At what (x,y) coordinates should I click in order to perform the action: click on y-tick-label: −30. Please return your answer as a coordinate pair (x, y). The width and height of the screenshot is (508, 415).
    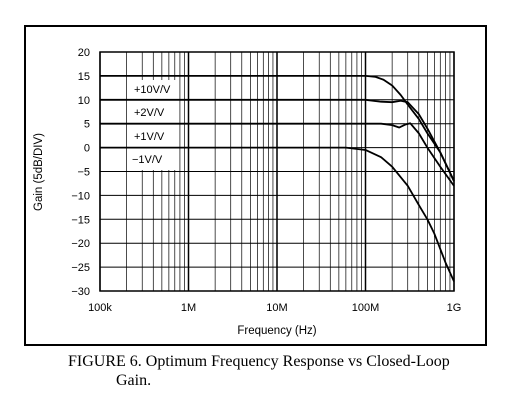
    Looking at the image, I should click on (80, 292).